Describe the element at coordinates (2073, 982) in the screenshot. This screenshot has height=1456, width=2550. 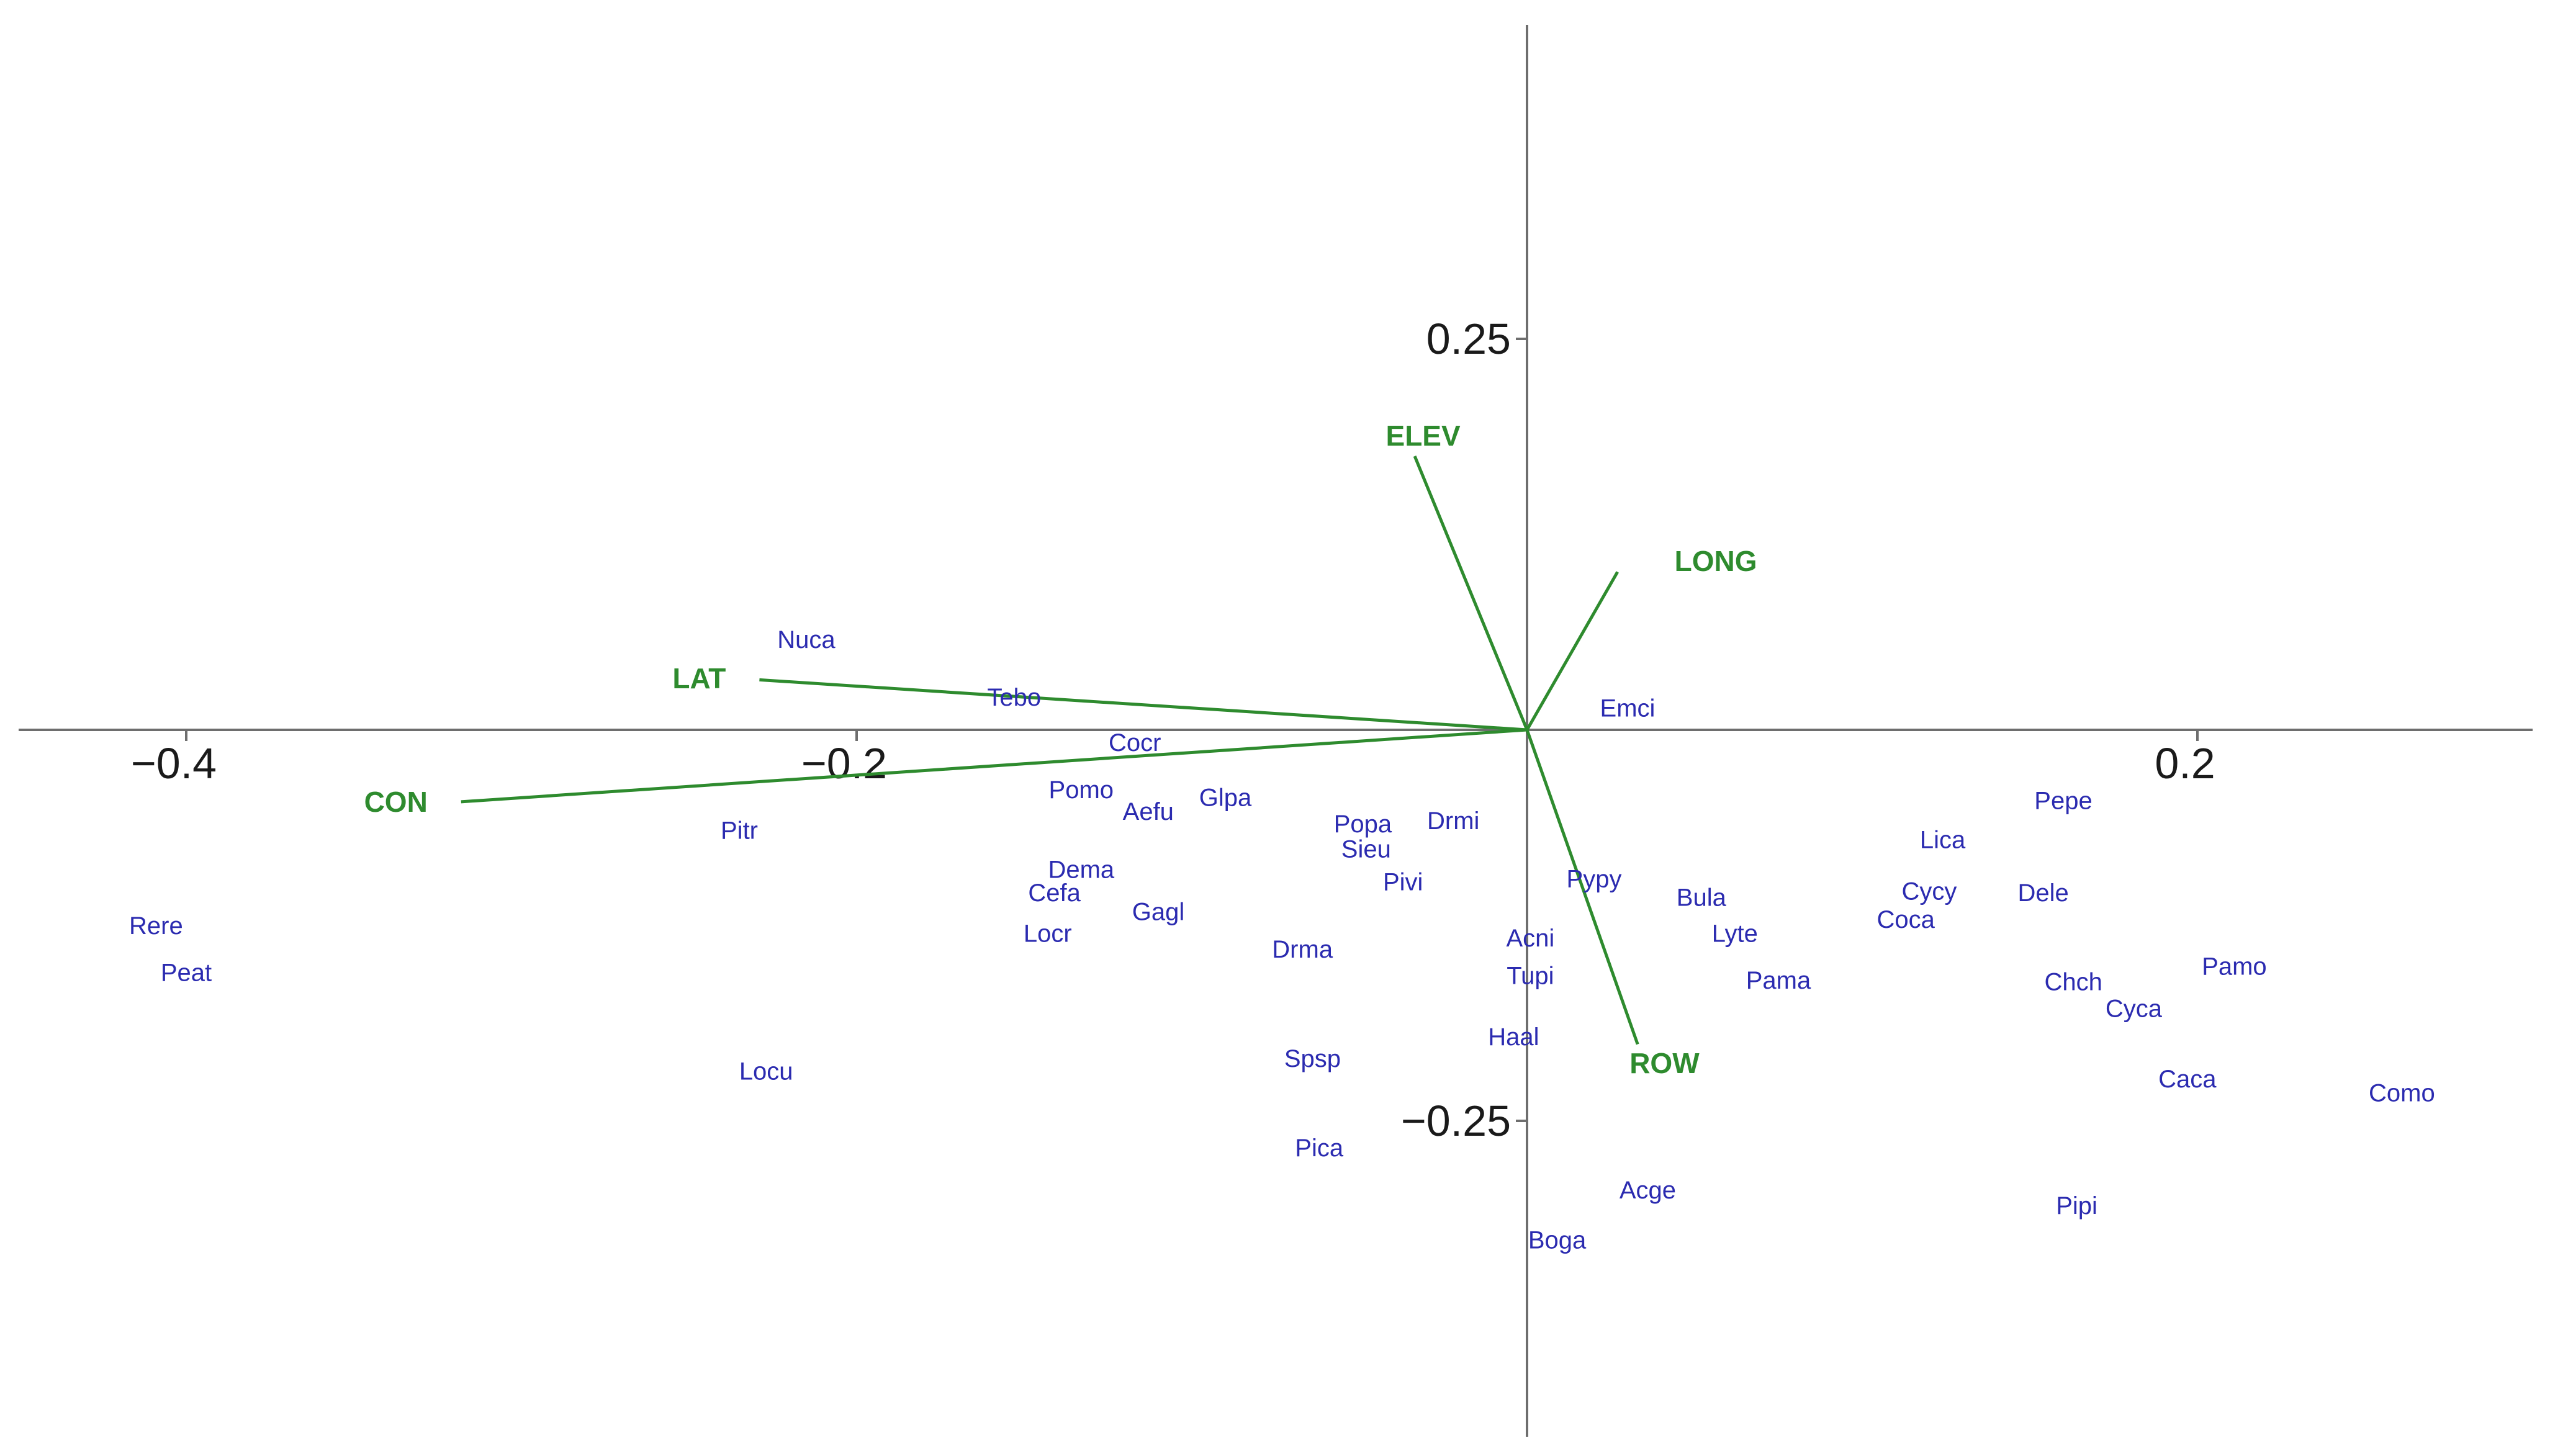
I see `point-label-chch: Chch` at that location.